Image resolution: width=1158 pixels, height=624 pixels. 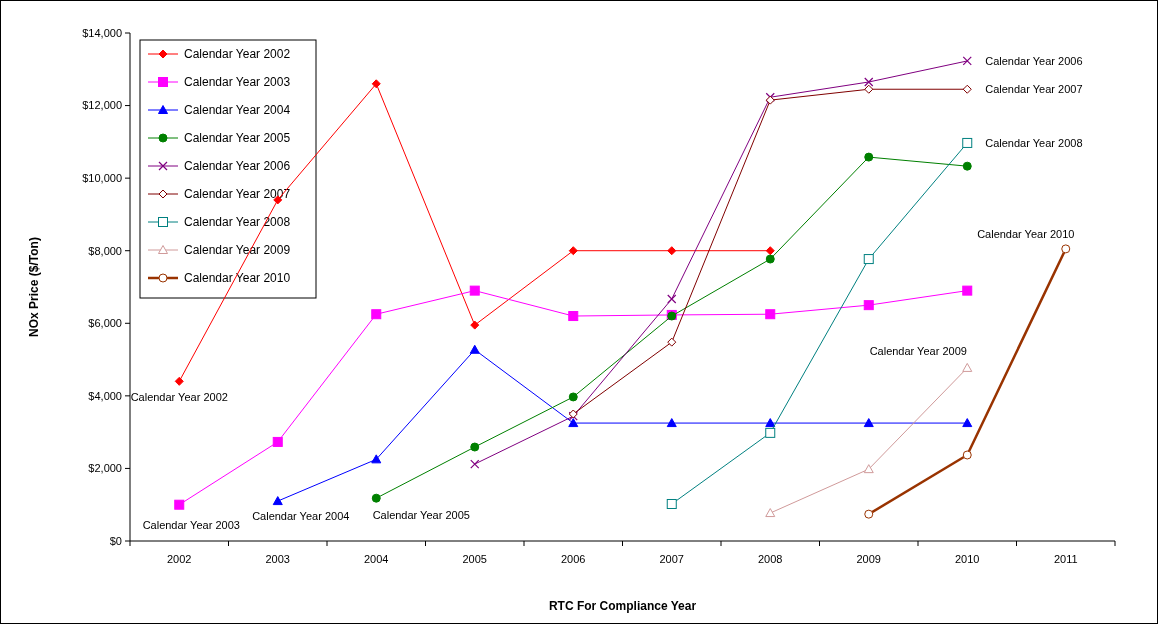 What do you see at coordinates (237, 138) in the screenshot?
I see `legend-label: Calendar Year 2005` at bounding box center [237, 138].